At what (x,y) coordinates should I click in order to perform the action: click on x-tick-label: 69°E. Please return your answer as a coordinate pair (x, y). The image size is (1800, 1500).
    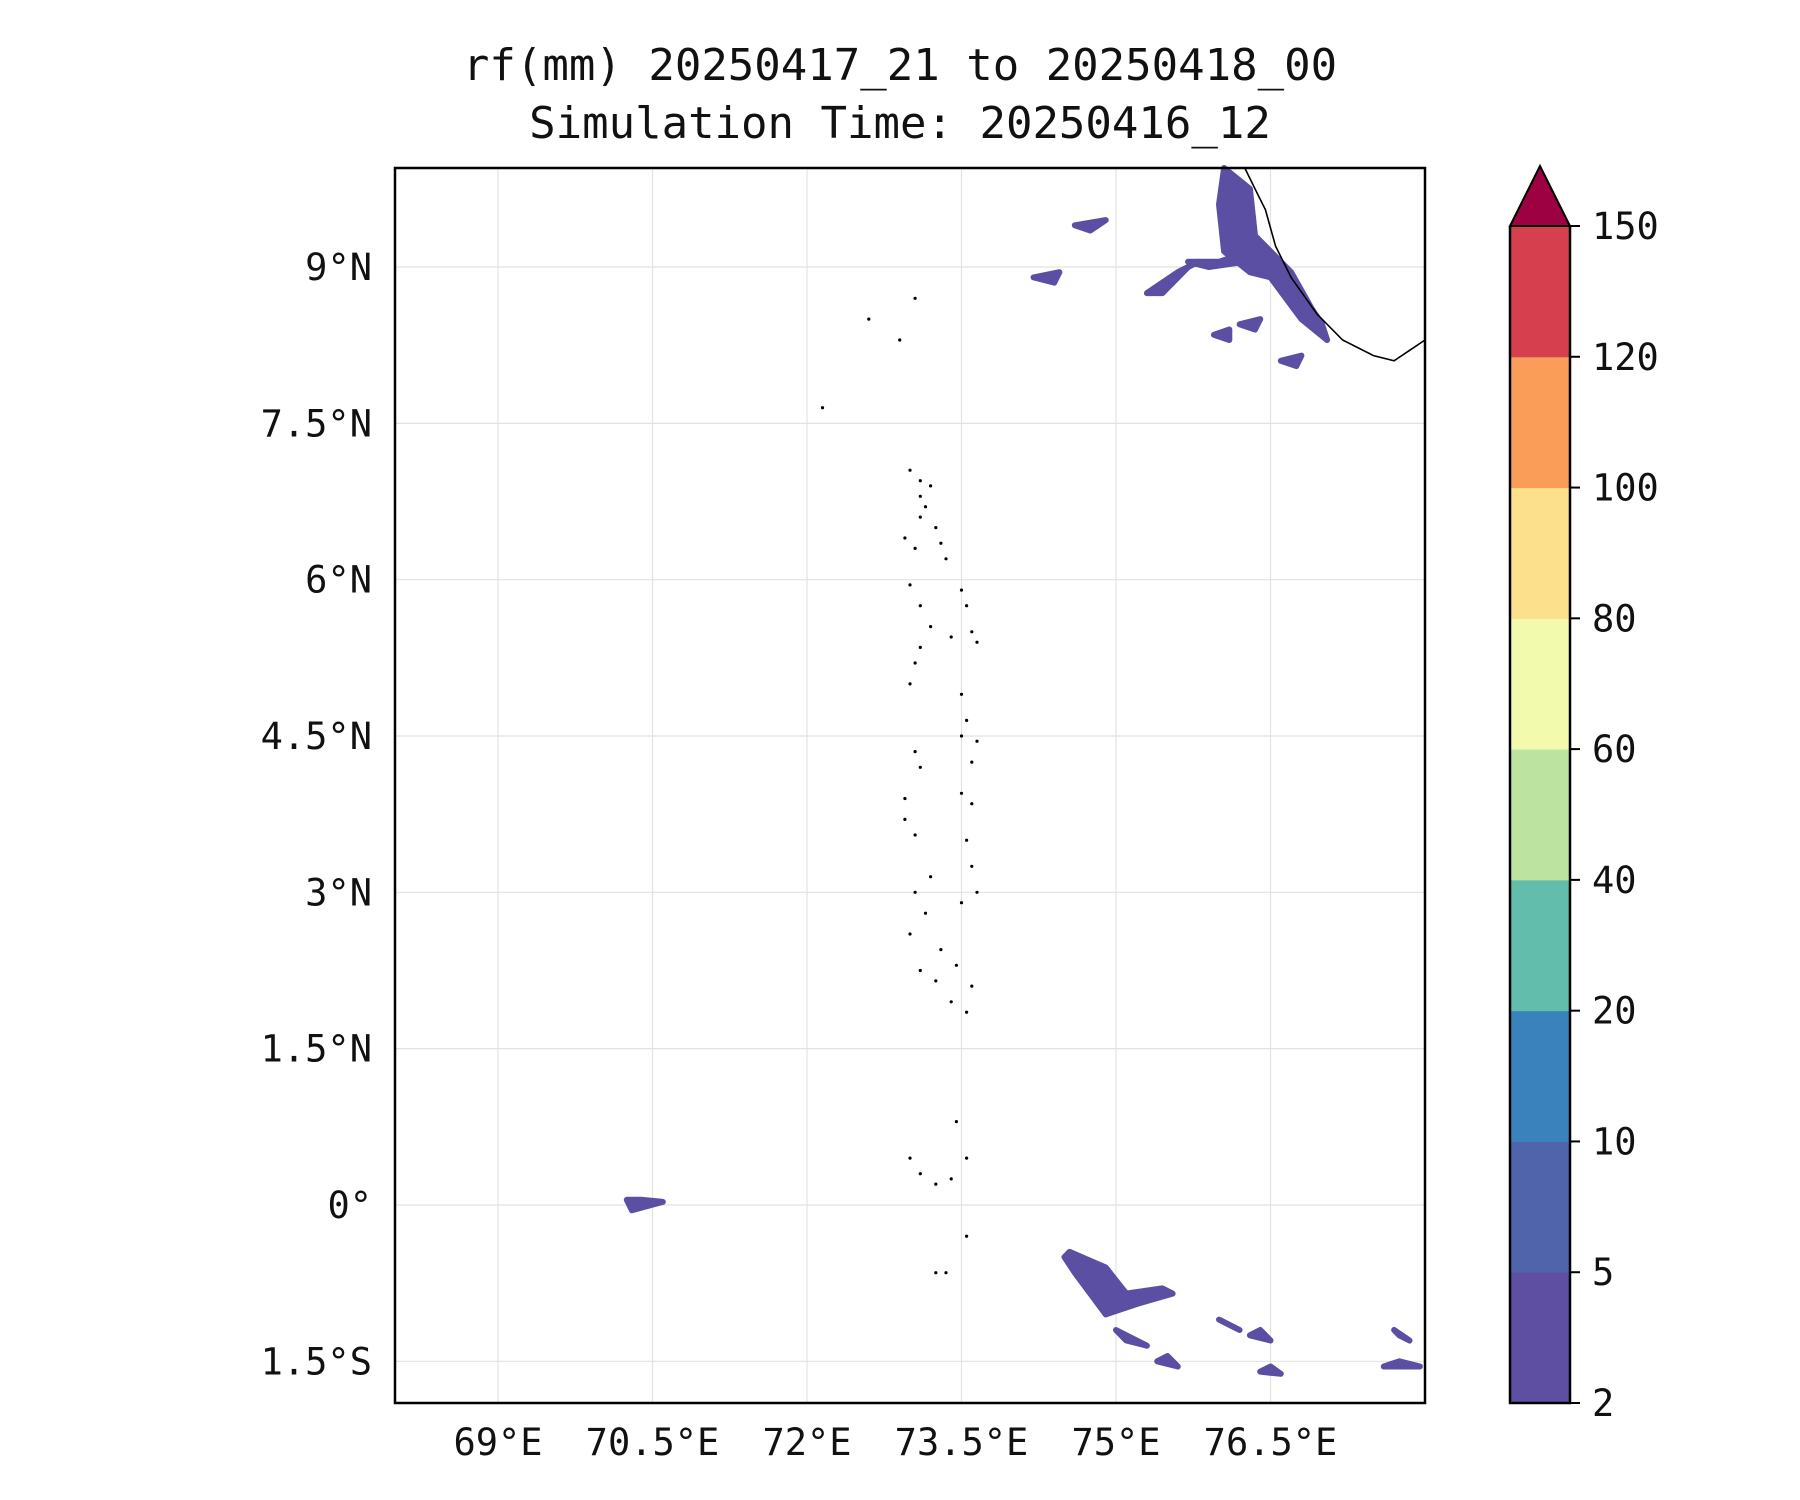
    Looking at the image, I should click on (497, 1442).